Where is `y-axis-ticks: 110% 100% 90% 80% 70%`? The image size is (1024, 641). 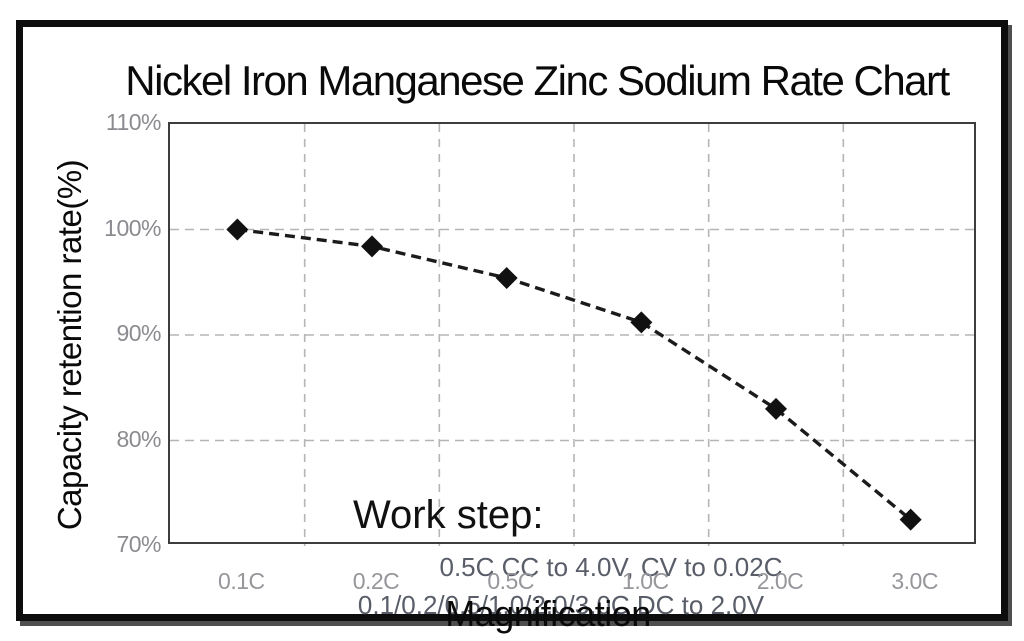 y-axis-ticks: 110% 100% 90% 80% 70% is located at coordinates (123, 333).